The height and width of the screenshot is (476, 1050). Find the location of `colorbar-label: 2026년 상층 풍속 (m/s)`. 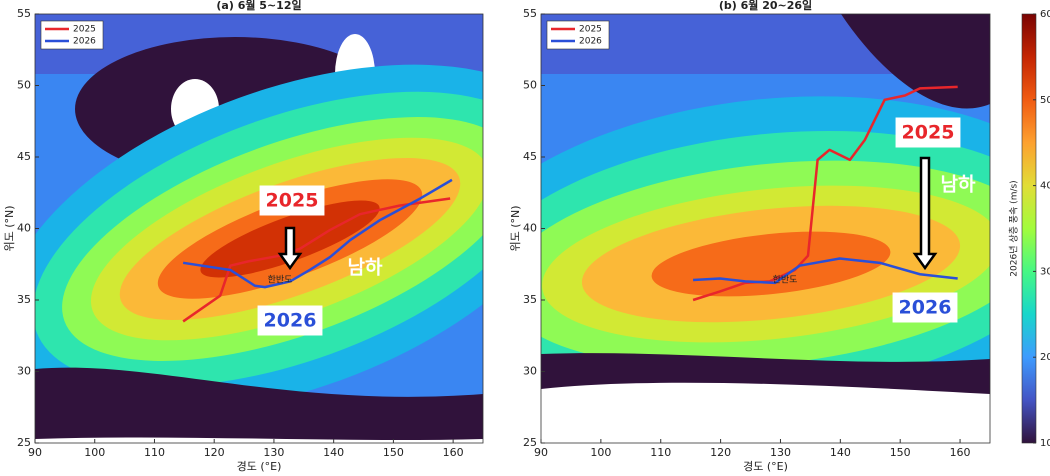

colorbar-label: 2026년 상층 풍속 (m/s) is located at coordinates (1014, 228).